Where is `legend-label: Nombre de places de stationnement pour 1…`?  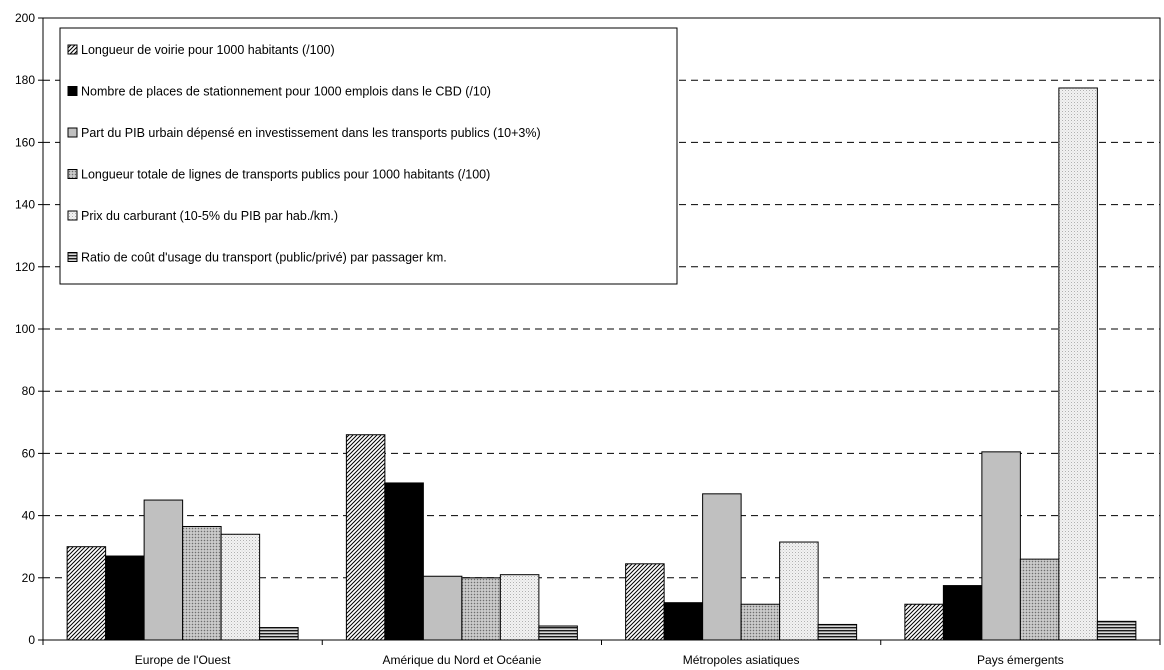 legend-label: Nombre de places de stationnement pour 1… is located at coordinates (286, 92).